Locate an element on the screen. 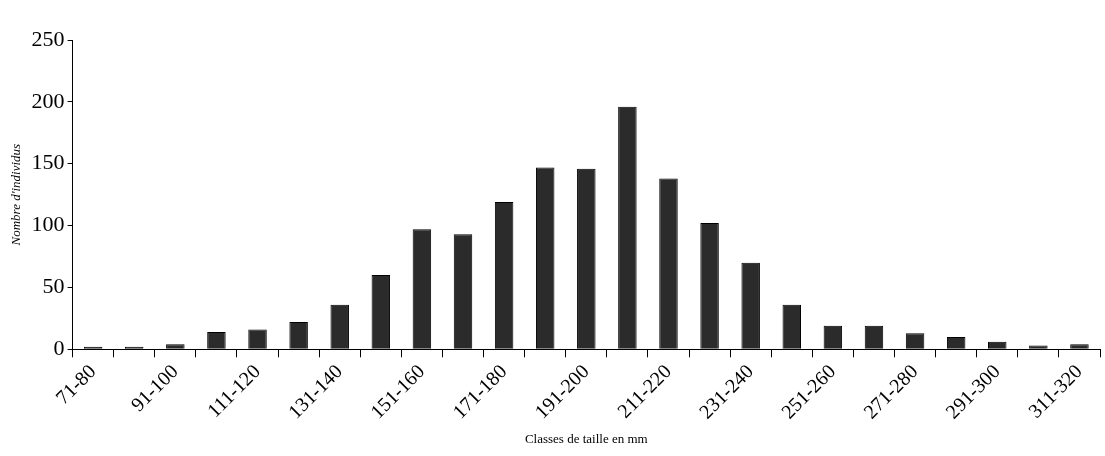  y-tick-label: 0 is located at coordinates (59, 348).